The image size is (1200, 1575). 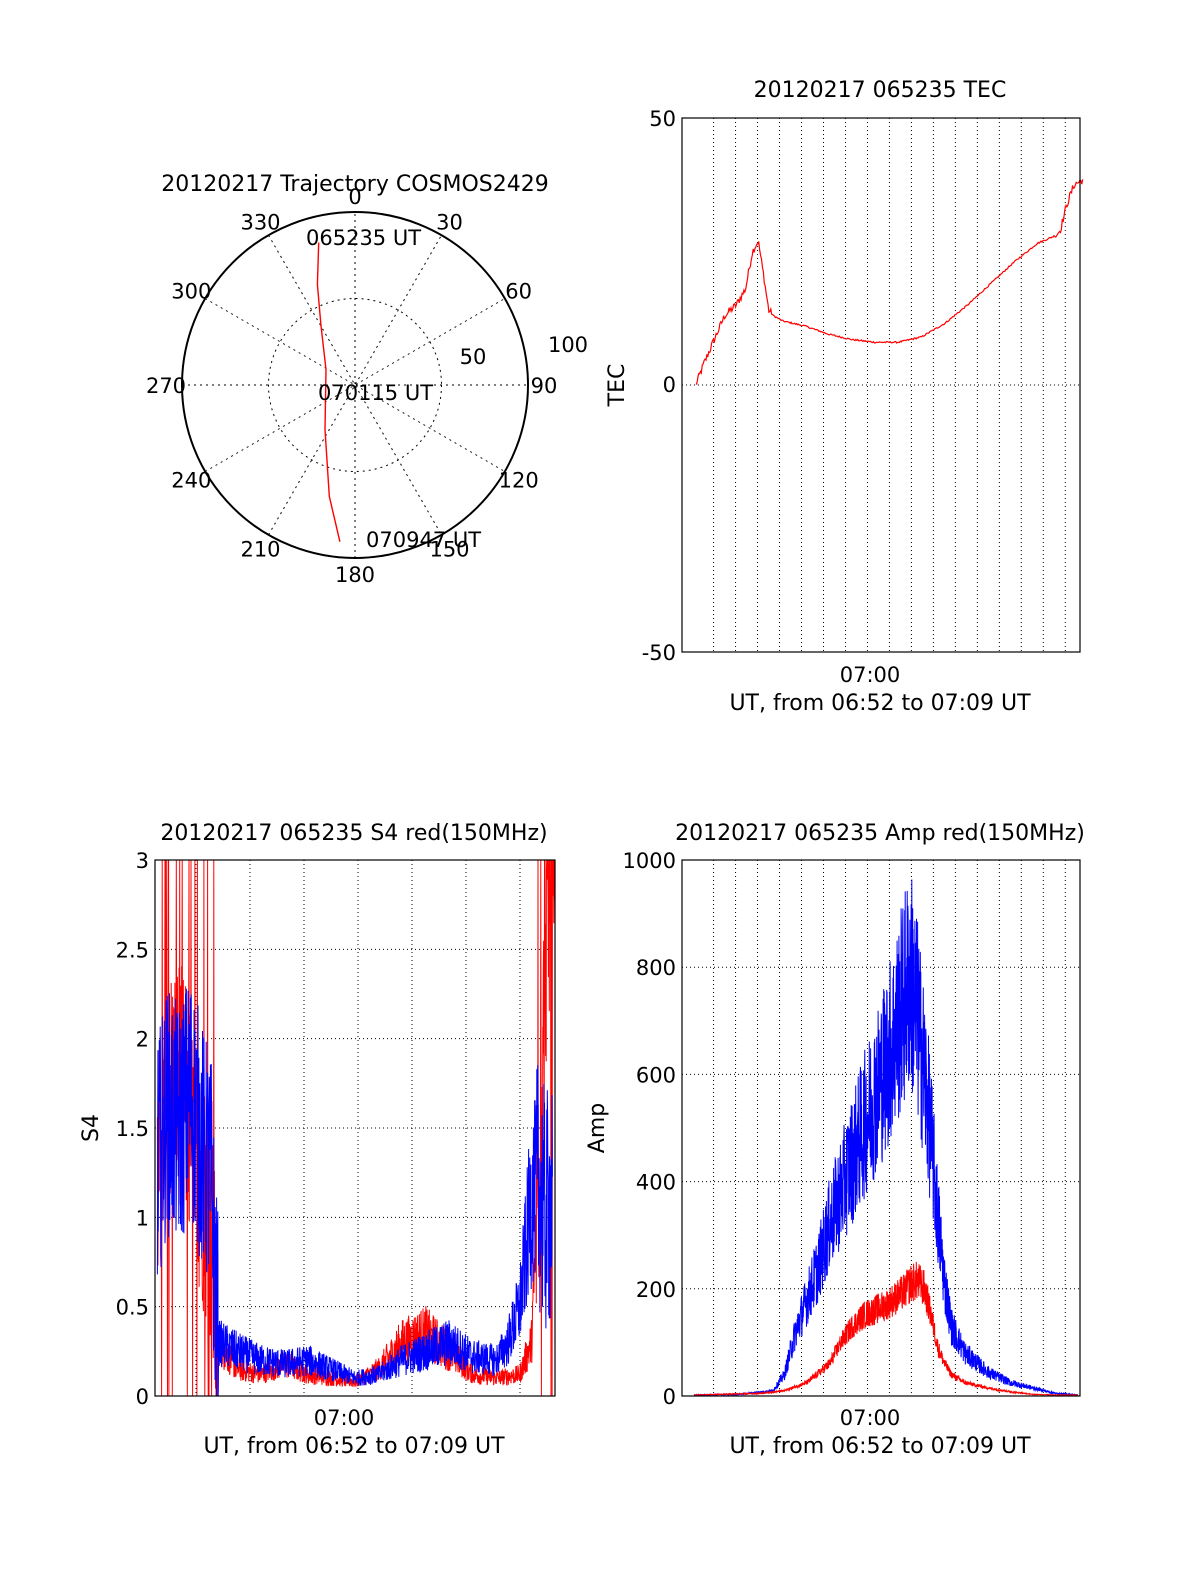 I want to click on polar-azimuth-labels: 0 30 60 90 120 150 180 210 240 270 300 330, so click(x=351, y=386).